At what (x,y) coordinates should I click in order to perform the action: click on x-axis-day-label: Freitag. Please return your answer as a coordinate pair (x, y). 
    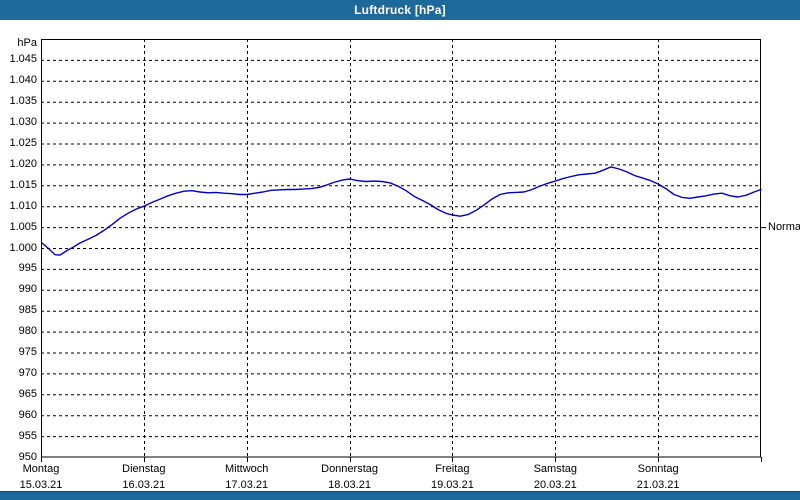
    Looking at the image, I should click on (452, 469).